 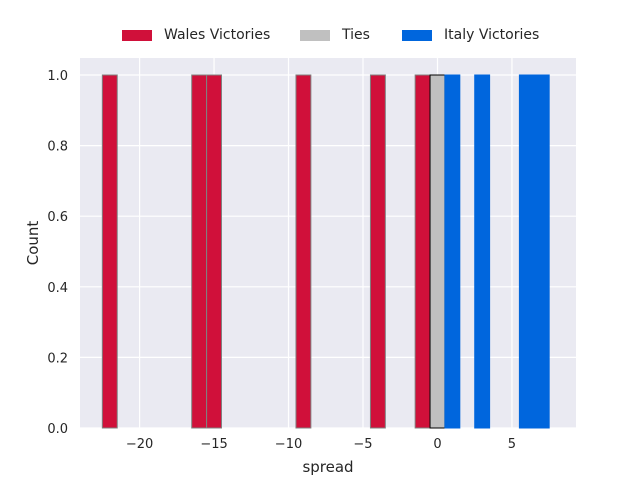 I want to click on y-tick-label: 0.2, so click(x=57, y=358).